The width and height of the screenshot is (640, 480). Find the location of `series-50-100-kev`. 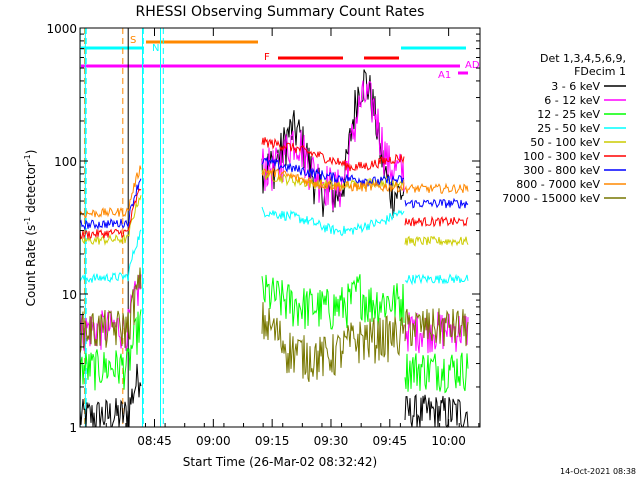

series-50-100-kev is located at coordinates (274, 208).